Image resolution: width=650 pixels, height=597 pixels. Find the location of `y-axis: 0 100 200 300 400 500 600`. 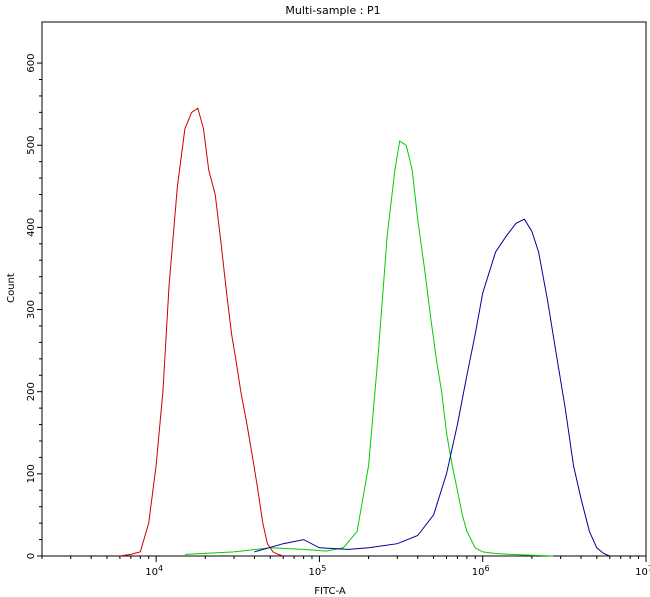

y-axis: 0 100 200 300 400 500 600 is located at coordinates (34, 306).